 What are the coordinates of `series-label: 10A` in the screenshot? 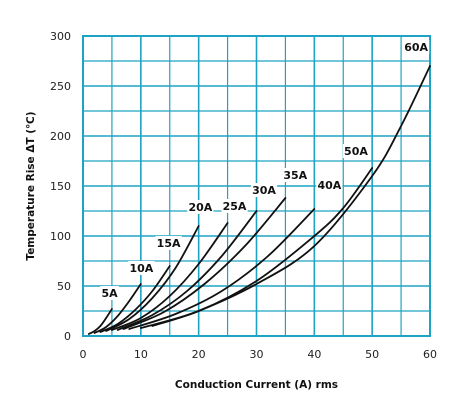 It's located at (141, 268).